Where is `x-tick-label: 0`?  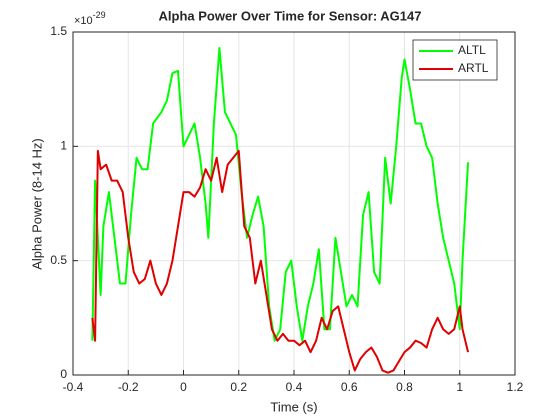
x-tick-label: 0 is located at coordinates (183, 387).